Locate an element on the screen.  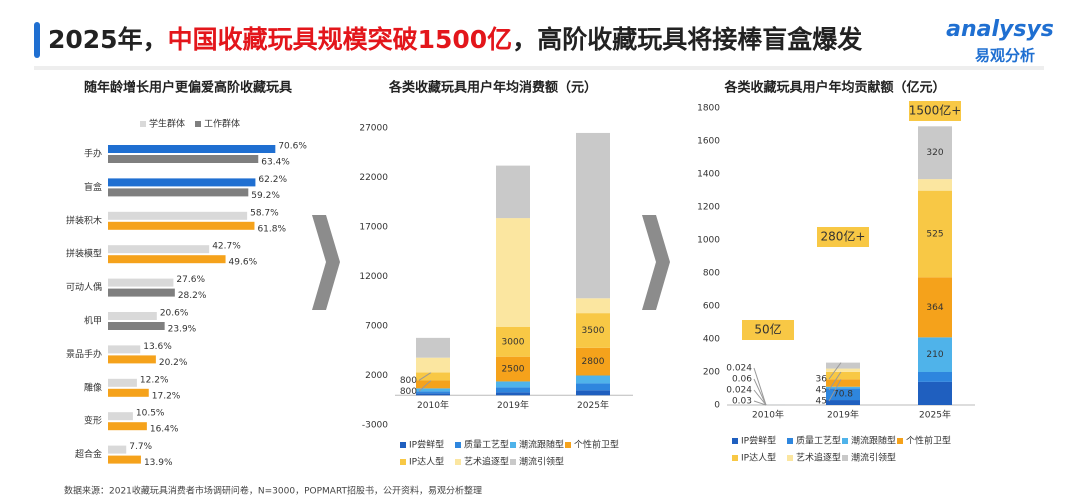
legend-label: 潮流引领型 is located at coordinates (873, 458).